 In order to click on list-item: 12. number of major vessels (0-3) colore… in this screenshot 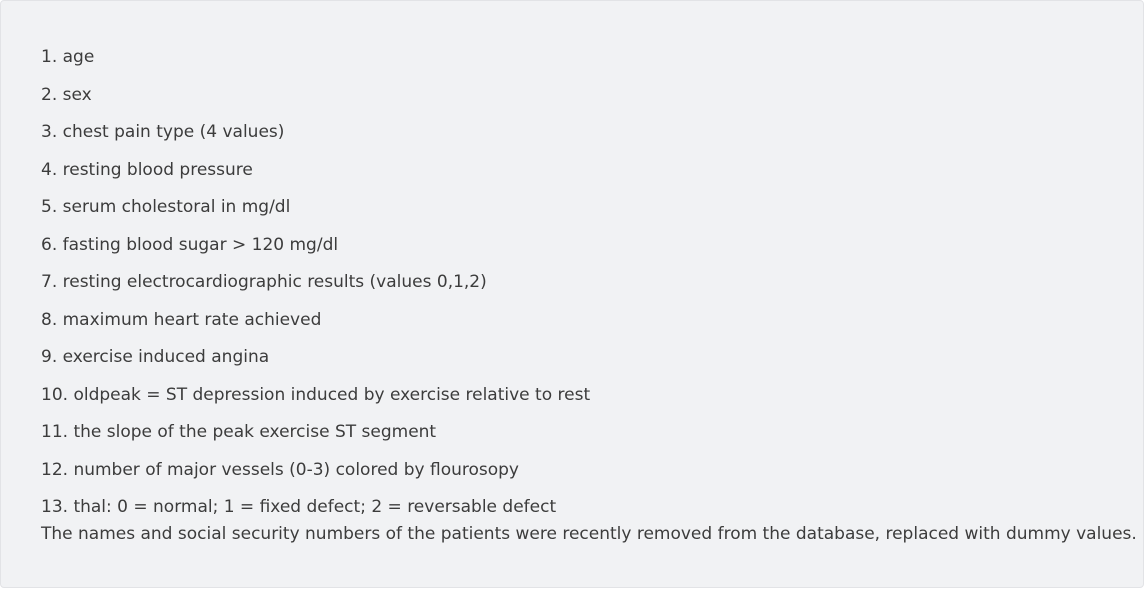, I will do `click(280, 469)`.